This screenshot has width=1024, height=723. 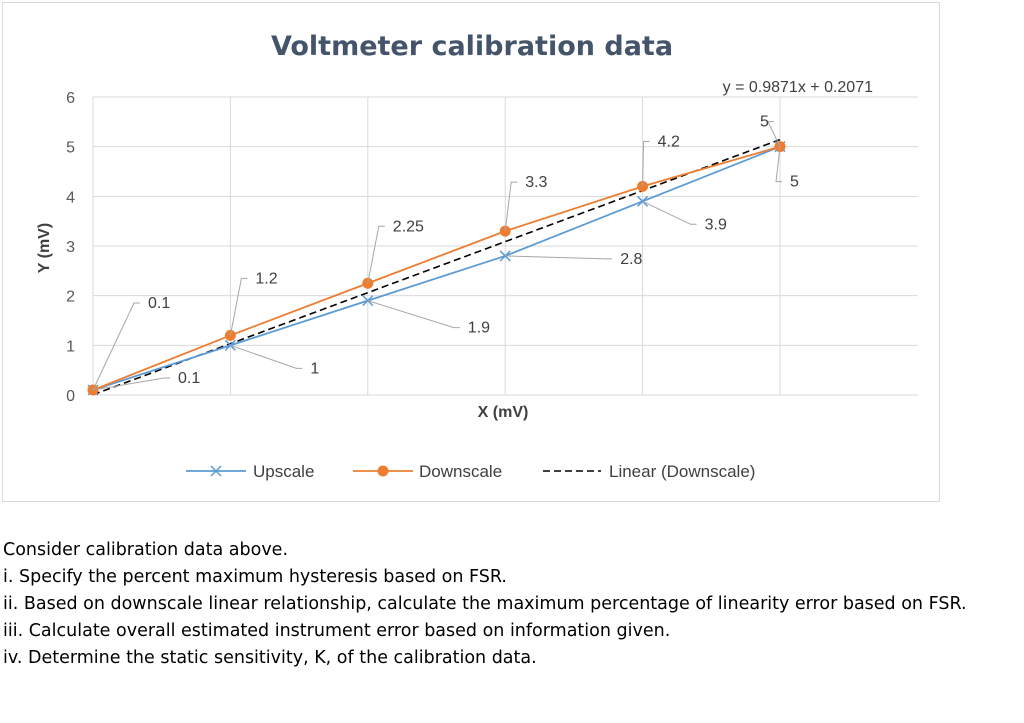 What do you see at coordinates (716, 224) in the screenshot?
I see `data-label-upscale: 3.9` at bounding box center [716, 224].